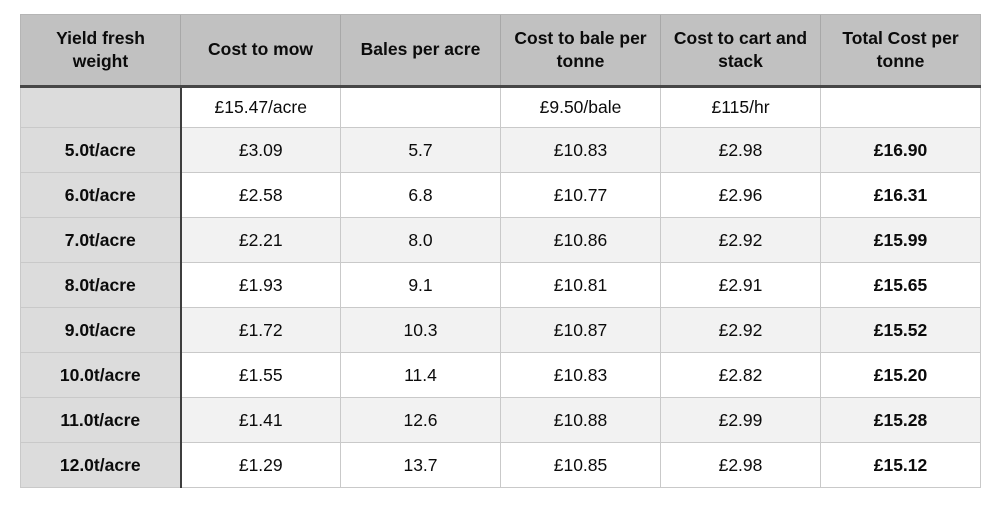 The image size is (1000, 511). Describe the element at coordinates (740, 375) in the screenshot. I see `data-cell: £2.82` at that location.